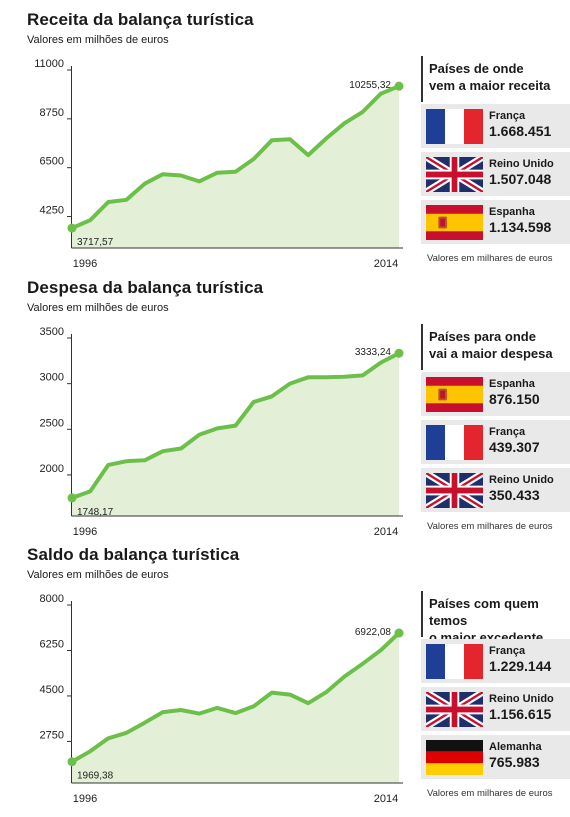  What do you see at coordinates (520, 666) in the screenshot?
I see `country-value: 1.229.144` at bounding box center [520, 666].